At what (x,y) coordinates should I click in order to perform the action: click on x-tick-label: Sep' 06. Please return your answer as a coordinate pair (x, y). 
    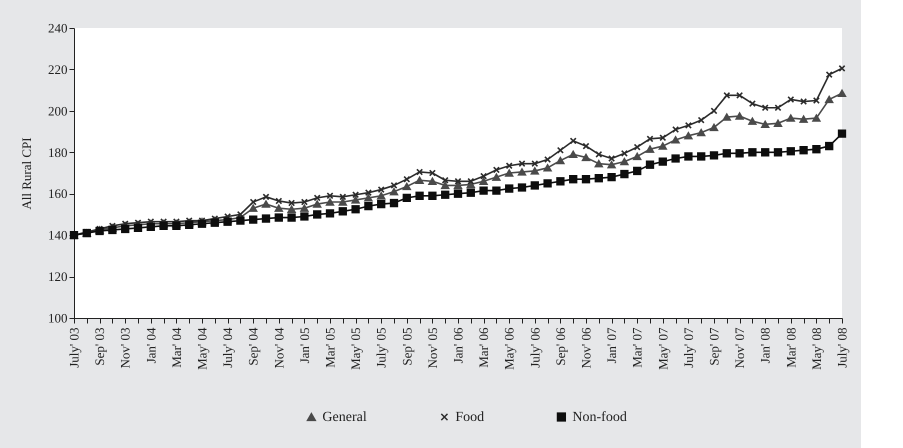
    Looking at the image, I should click on (560, 346).